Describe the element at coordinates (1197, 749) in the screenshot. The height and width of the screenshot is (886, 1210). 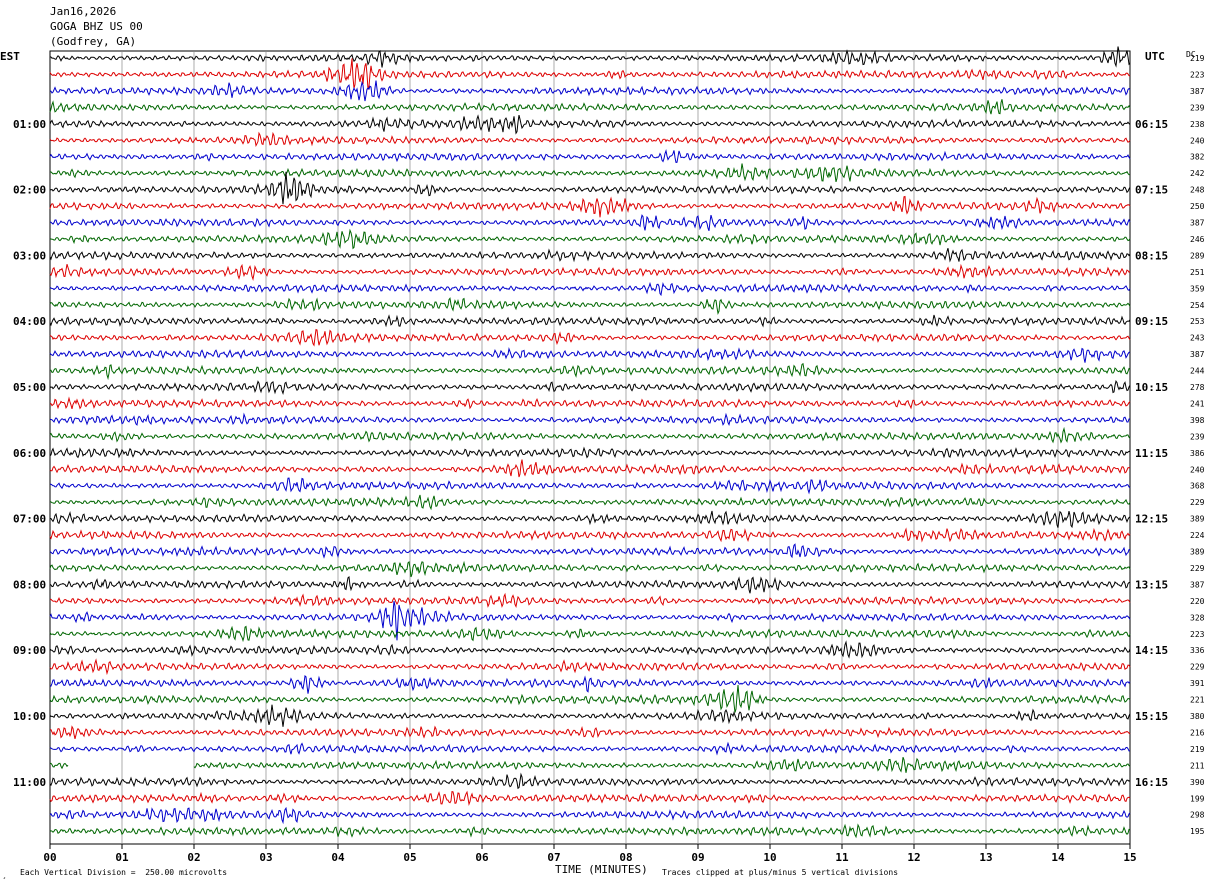
I see `dc-value: 219` at that location.